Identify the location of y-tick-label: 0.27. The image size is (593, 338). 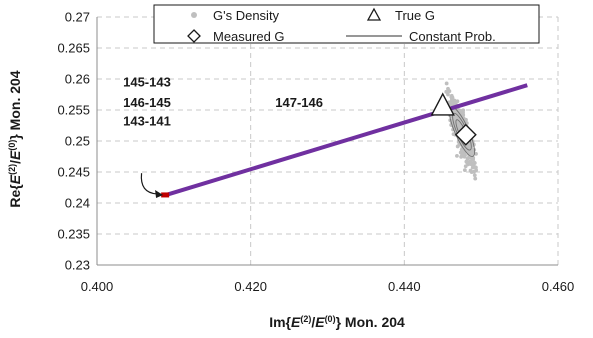
(77, 17).